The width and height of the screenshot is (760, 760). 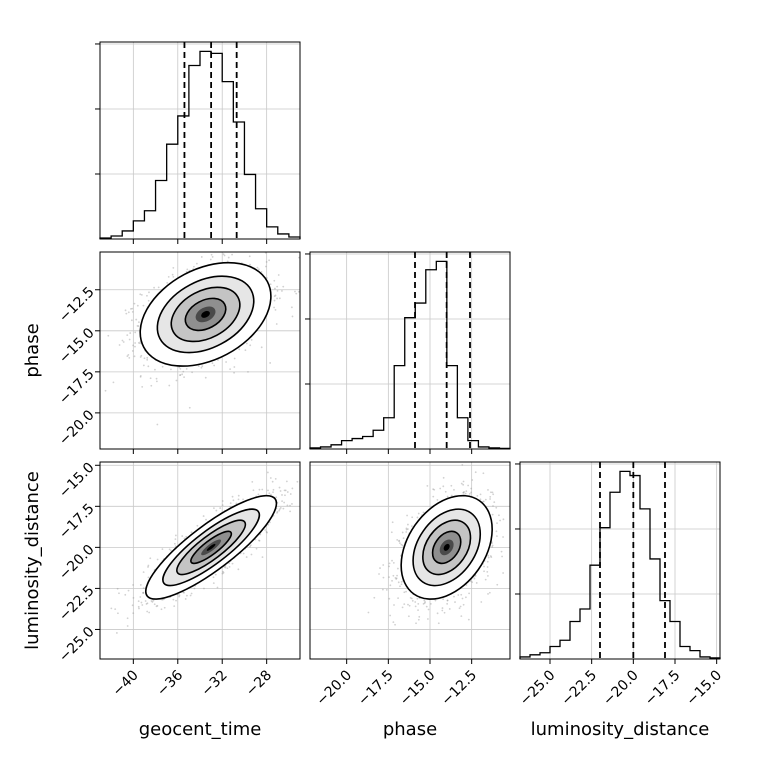 I want to click on histogram-luminosity_distance: −25.0 −22.5 −20.0 −17.5 −15.0, so click(x=620, y=585).